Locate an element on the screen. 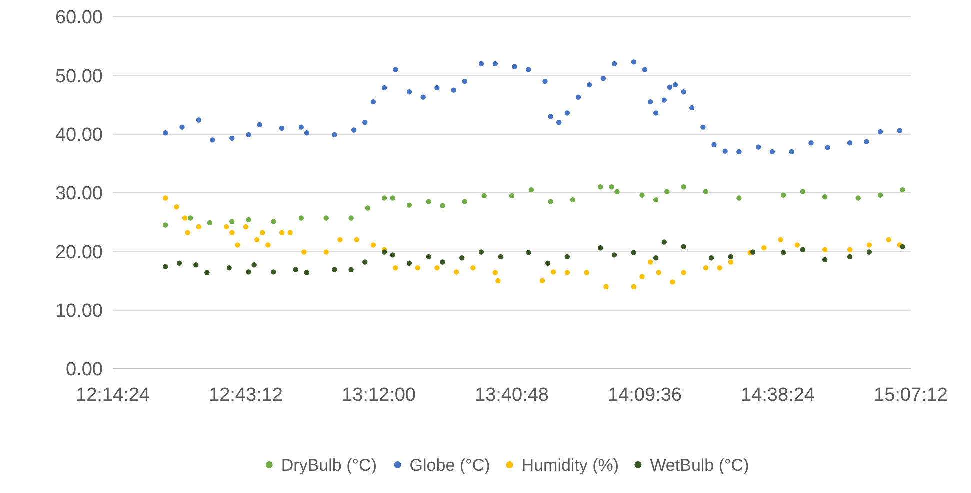 The width and height of the screenshot is (971, 493). x-tick-label: 14:09:36 is located at coordinates (645, 395).